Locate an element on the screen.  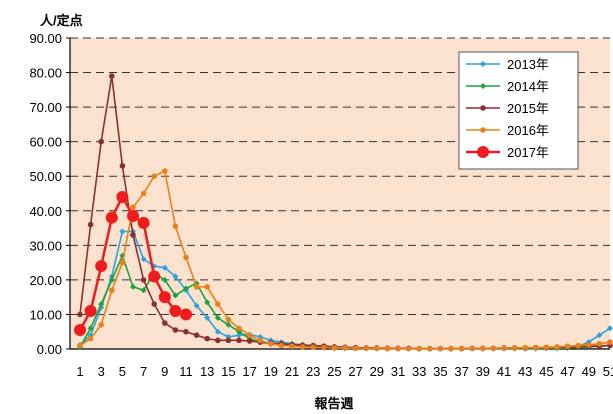
x-tick-label: 29 is located at coordinates (377, 371).